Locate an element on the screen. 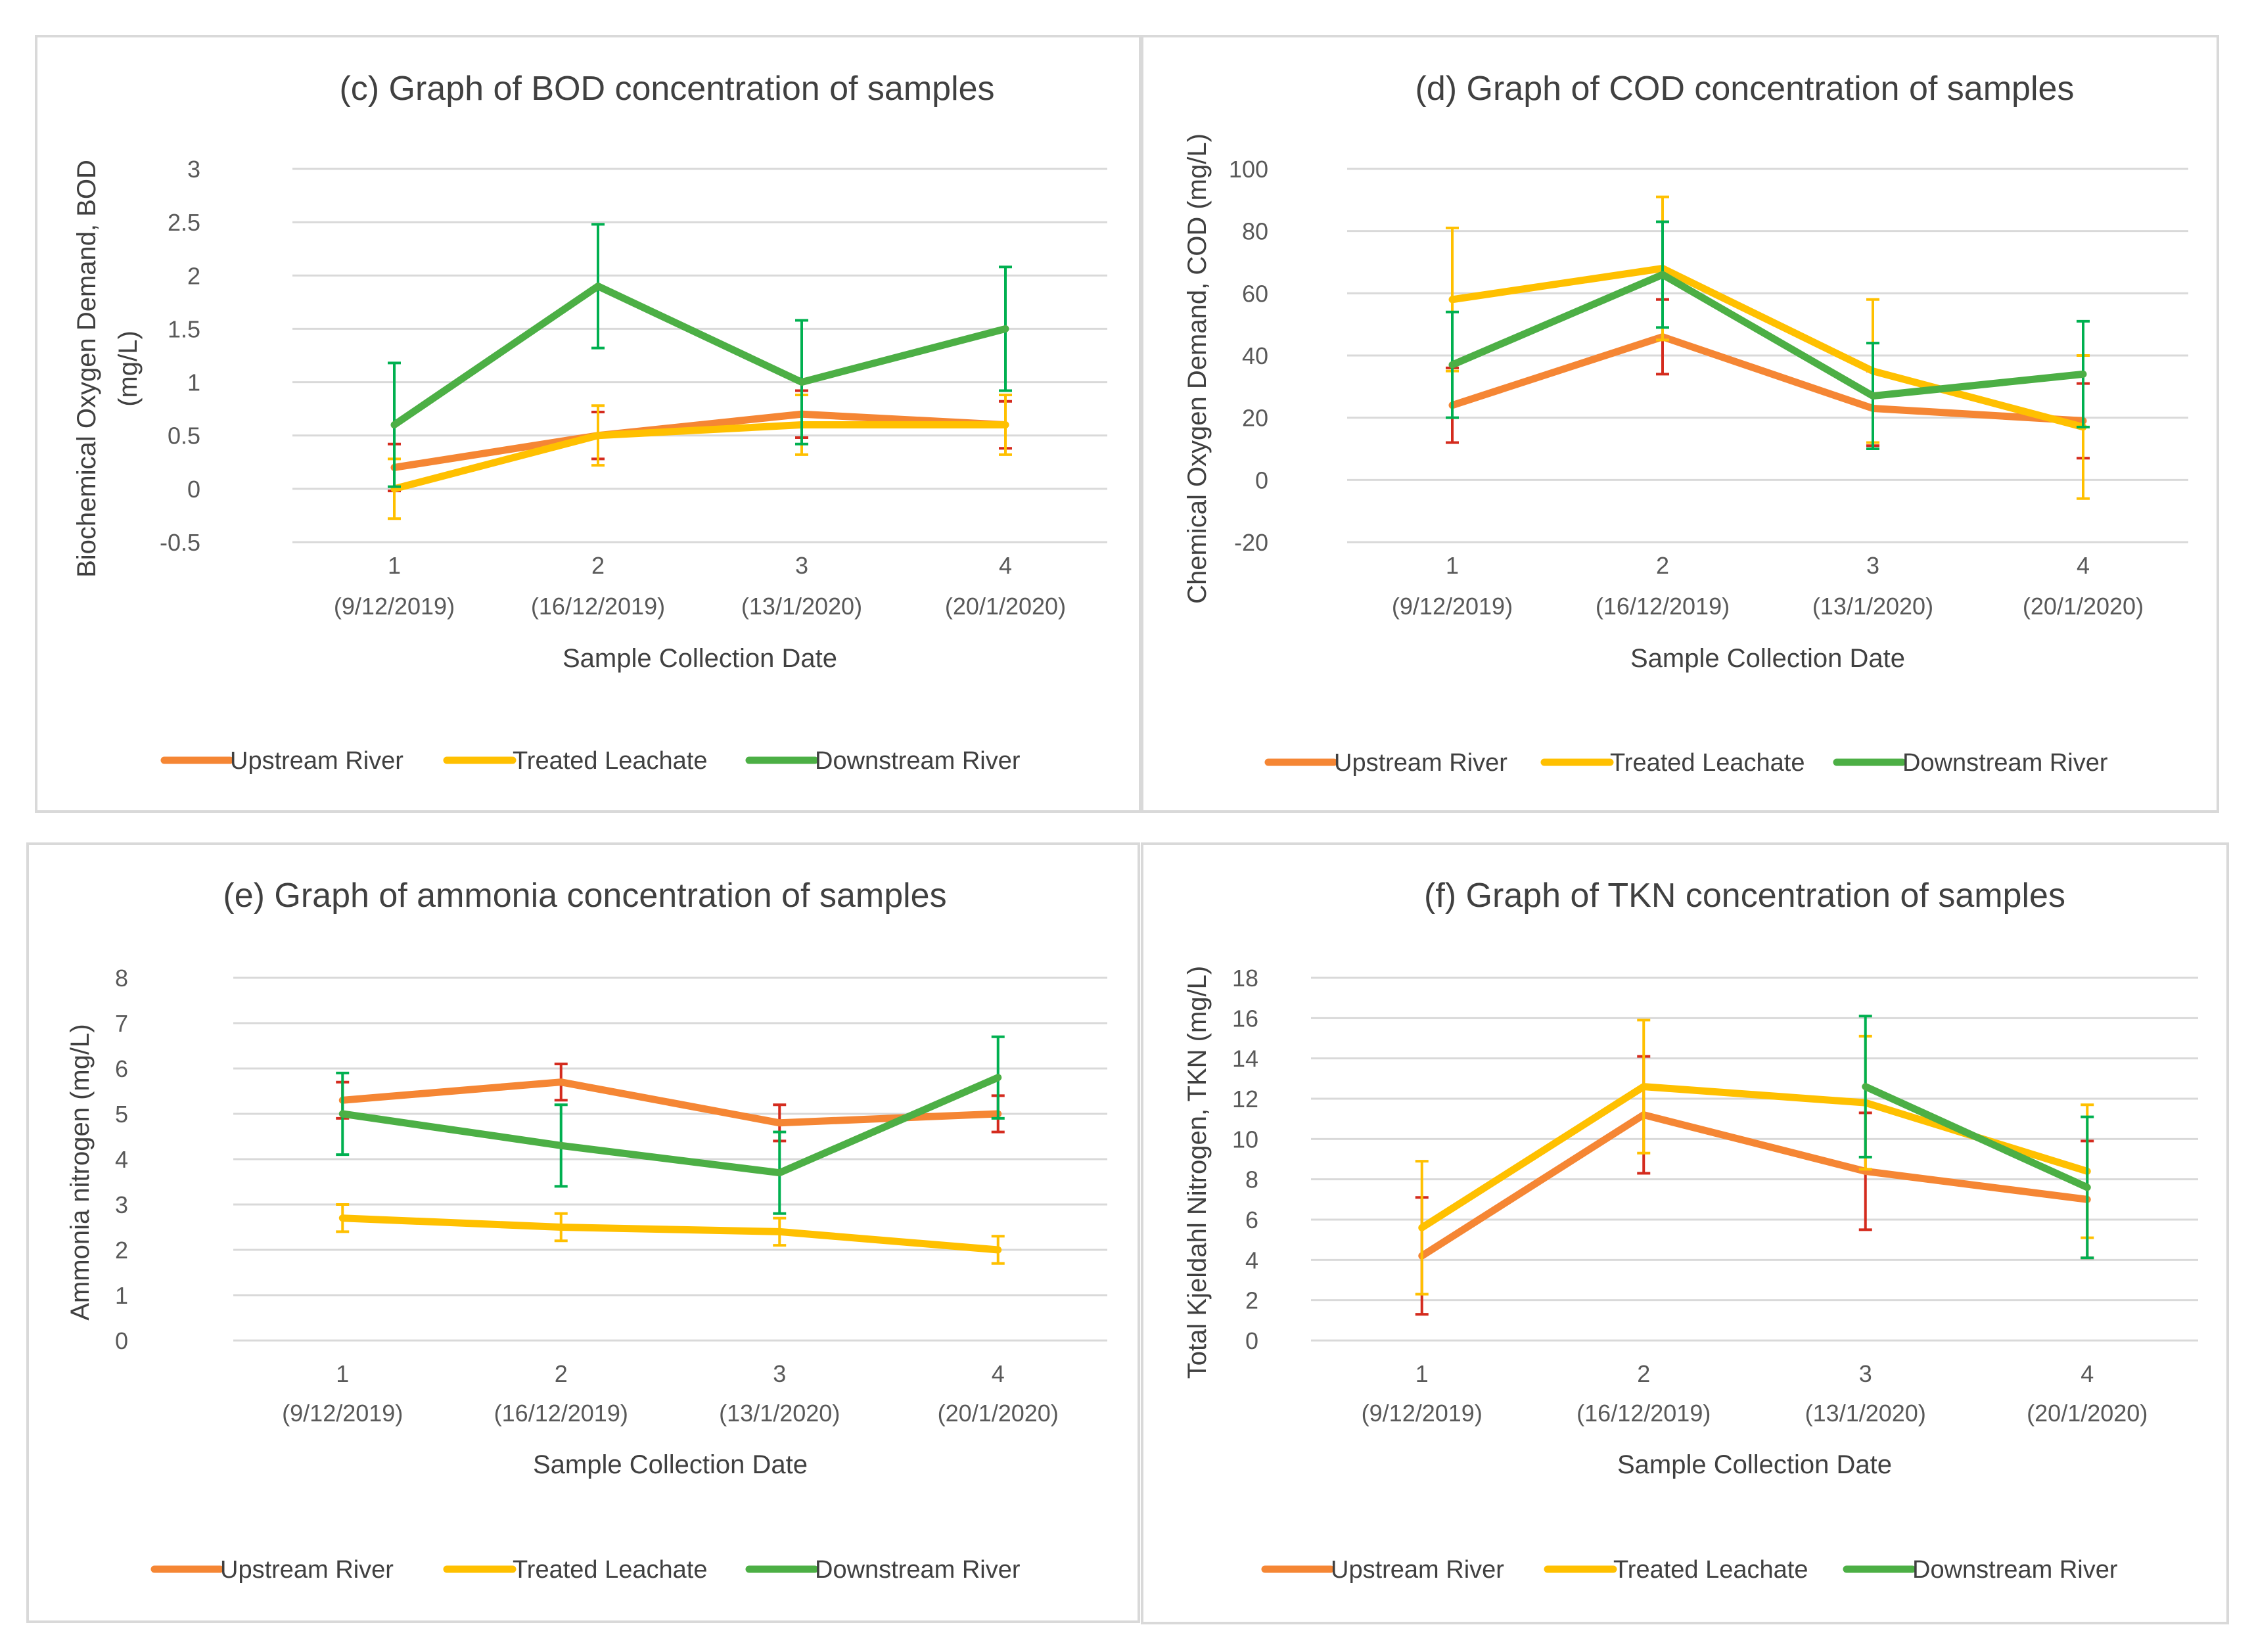 The image size is (2254, 1652). y-tick-label: 5 is located at coordinates (121, 1114).